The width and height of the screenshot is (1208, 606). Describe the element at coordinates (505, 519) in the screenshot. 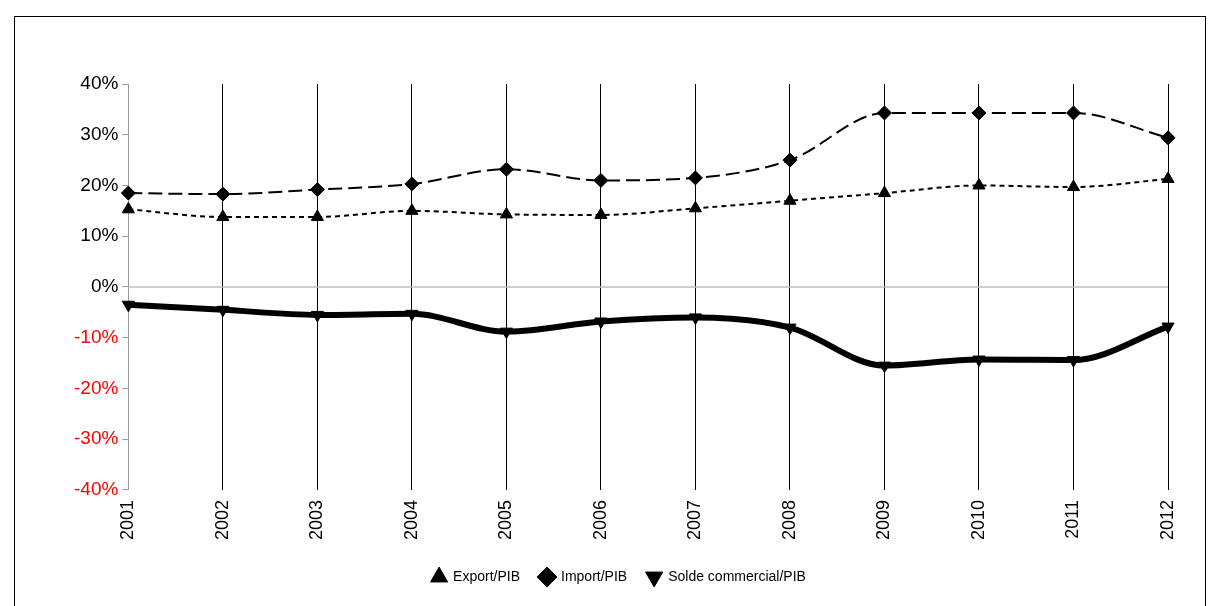

I see `x-tick-label: 2005` at that location.